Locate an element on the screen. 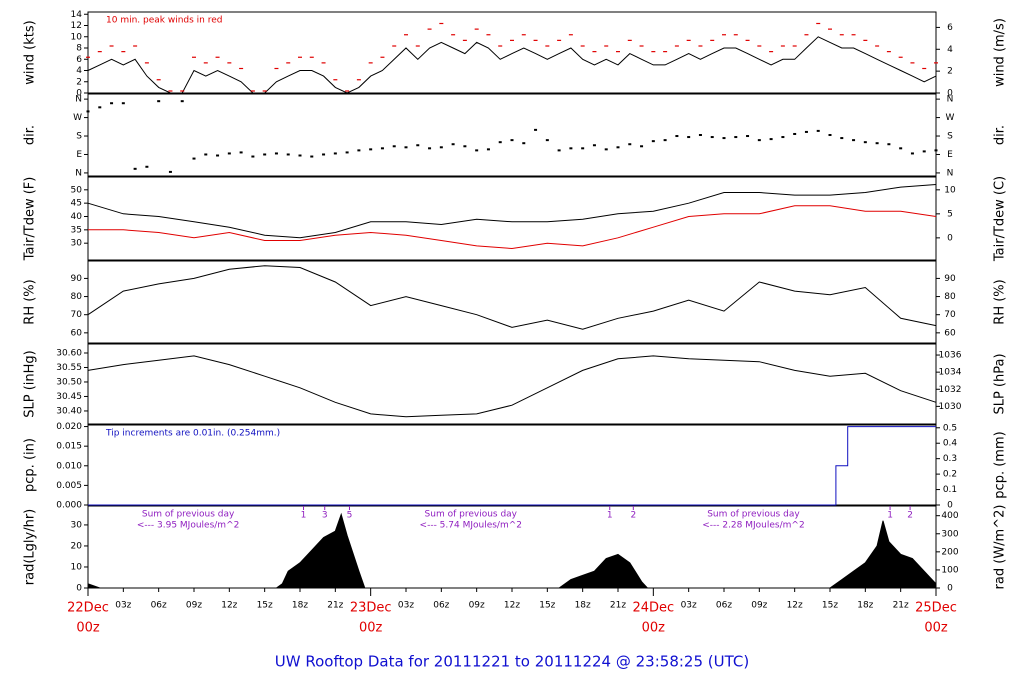 The image size is (1024, 700). y2-tick-label: 60 is located at coordinates (950, 333).